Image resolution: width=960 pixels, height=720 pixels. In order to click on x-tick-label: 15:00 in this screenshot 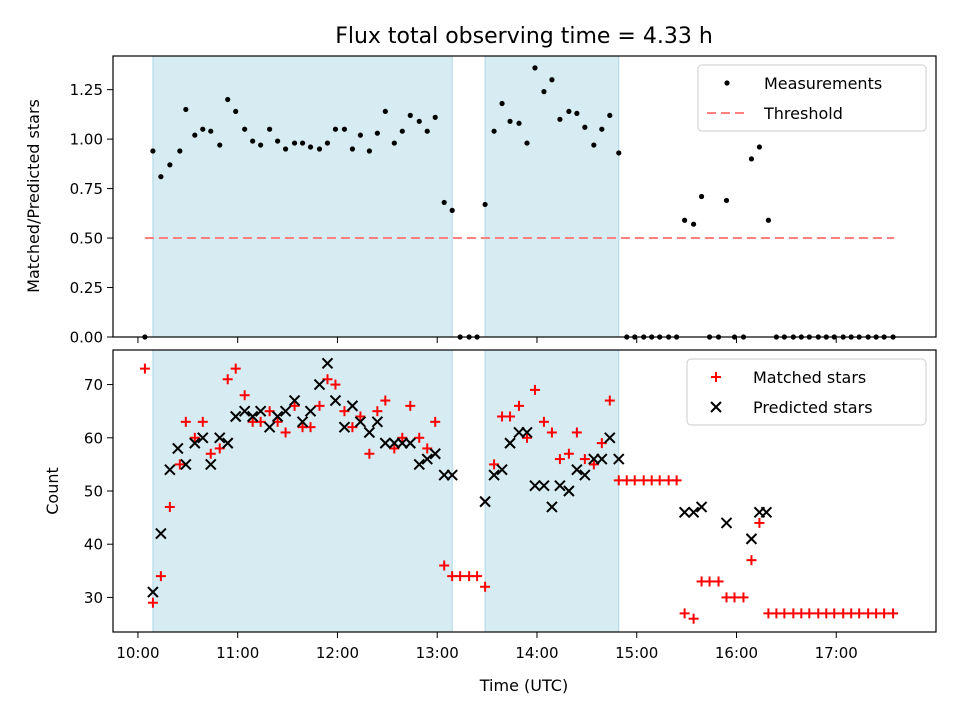, I will do `click(636, 653)`.